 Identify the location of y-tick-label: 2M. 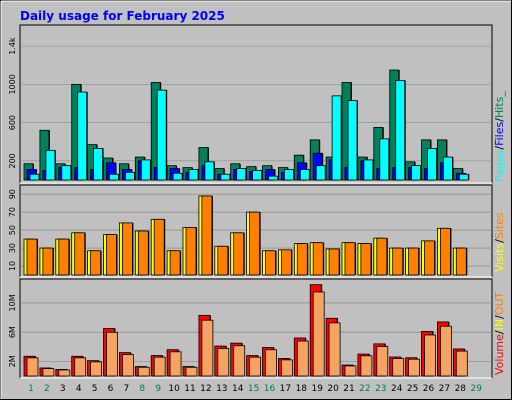
(12, 361).